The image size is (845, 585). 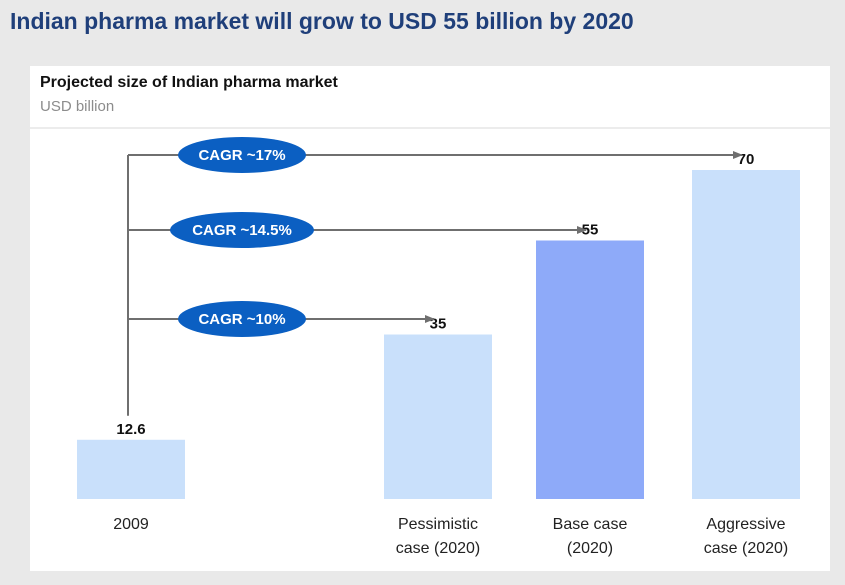 What do you see at coordinates (590, 524) in the screenshot?
I see `category-label-2-0: Base case` at bounding box center [590, 524].